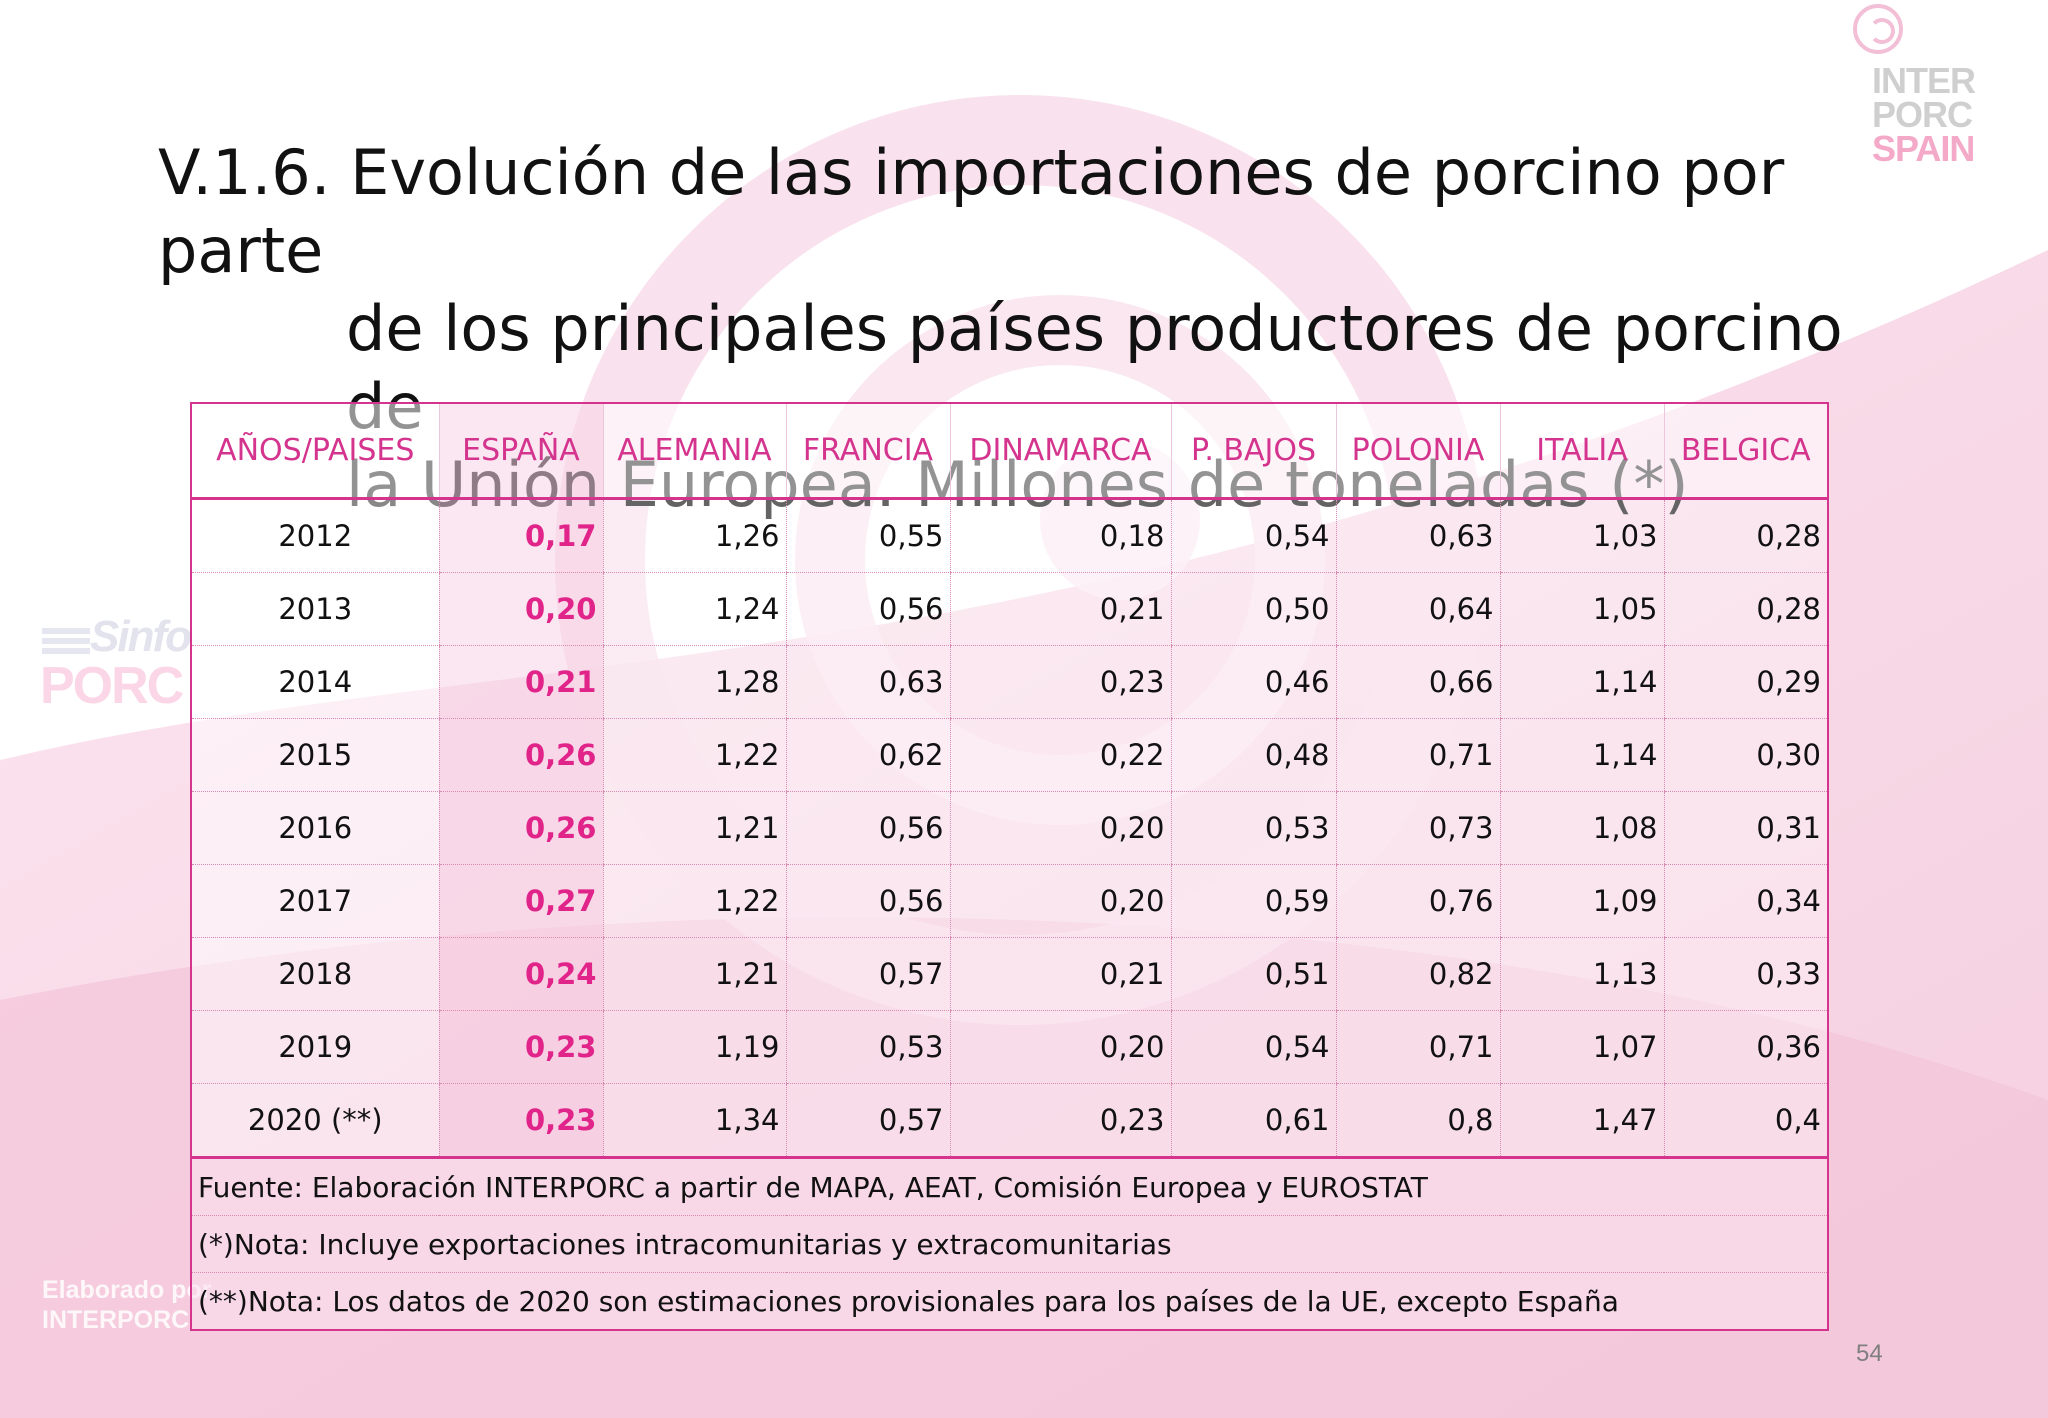  I want to click on value-cell: 0,24, so click(520, 974).